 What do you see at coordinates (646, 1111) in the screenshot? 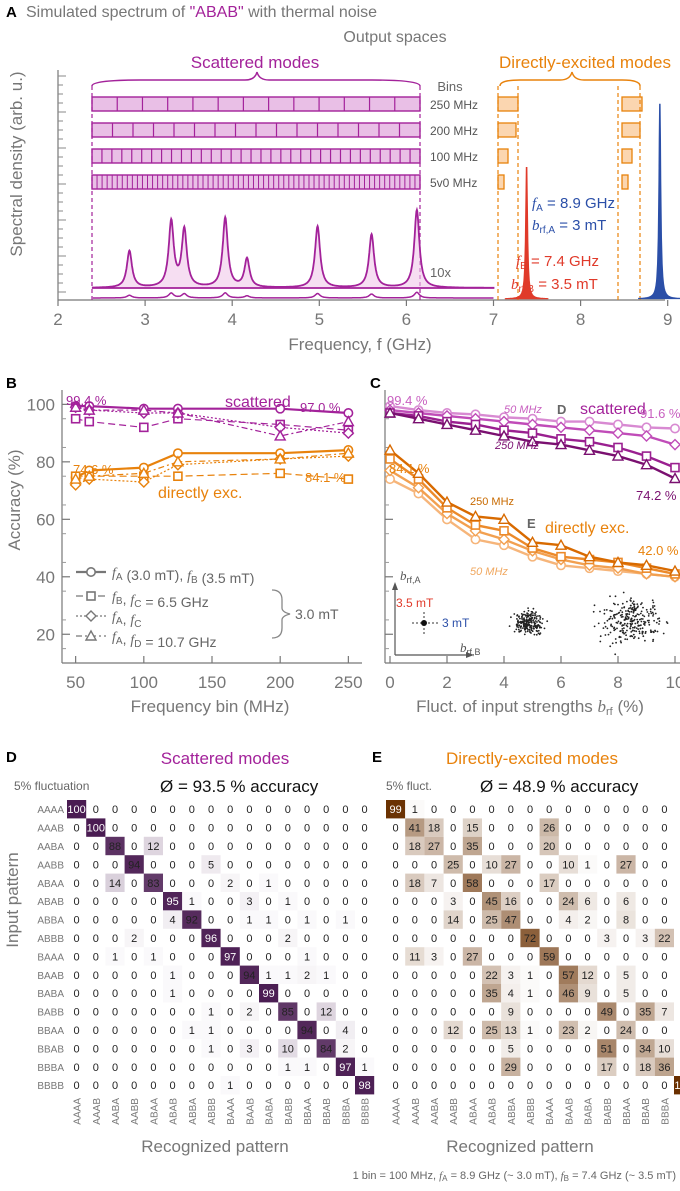
I see `col-label: BBAB` at bounding box center [646, 1111].